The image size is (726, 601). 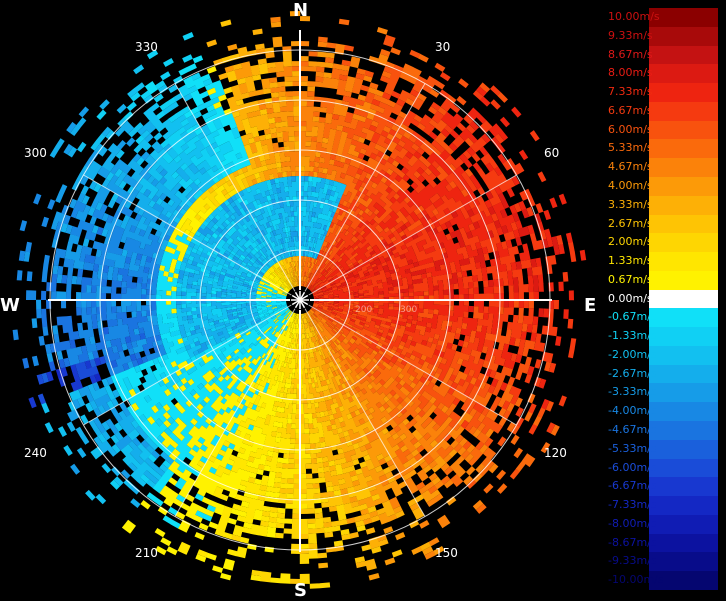 What do you see at coordinates (632, 392) in the screenshot?
I see `legend-label: -3.33m/s` at bounding box center [632, 392].